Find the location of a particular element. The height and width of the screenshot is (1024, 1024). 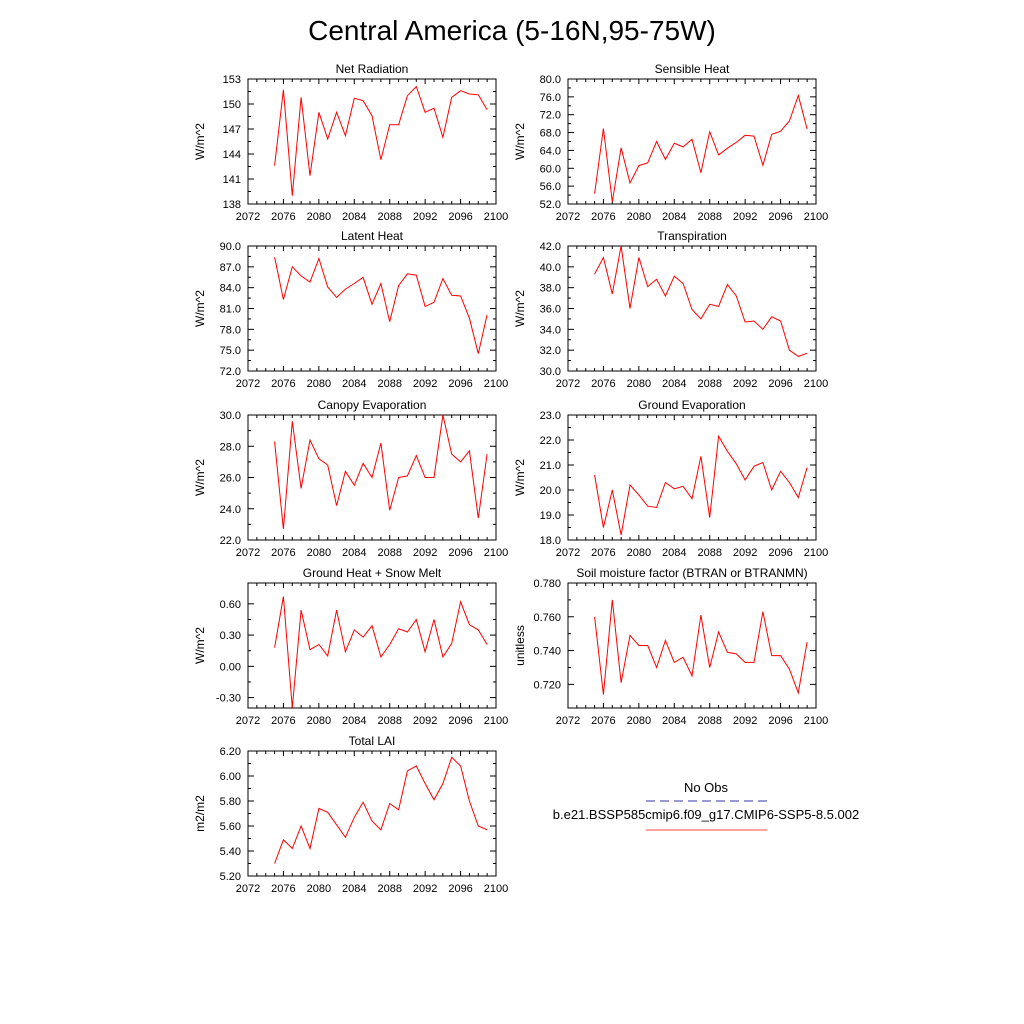

y-tick-label: 34.0 is located at coordinates (550, 330).